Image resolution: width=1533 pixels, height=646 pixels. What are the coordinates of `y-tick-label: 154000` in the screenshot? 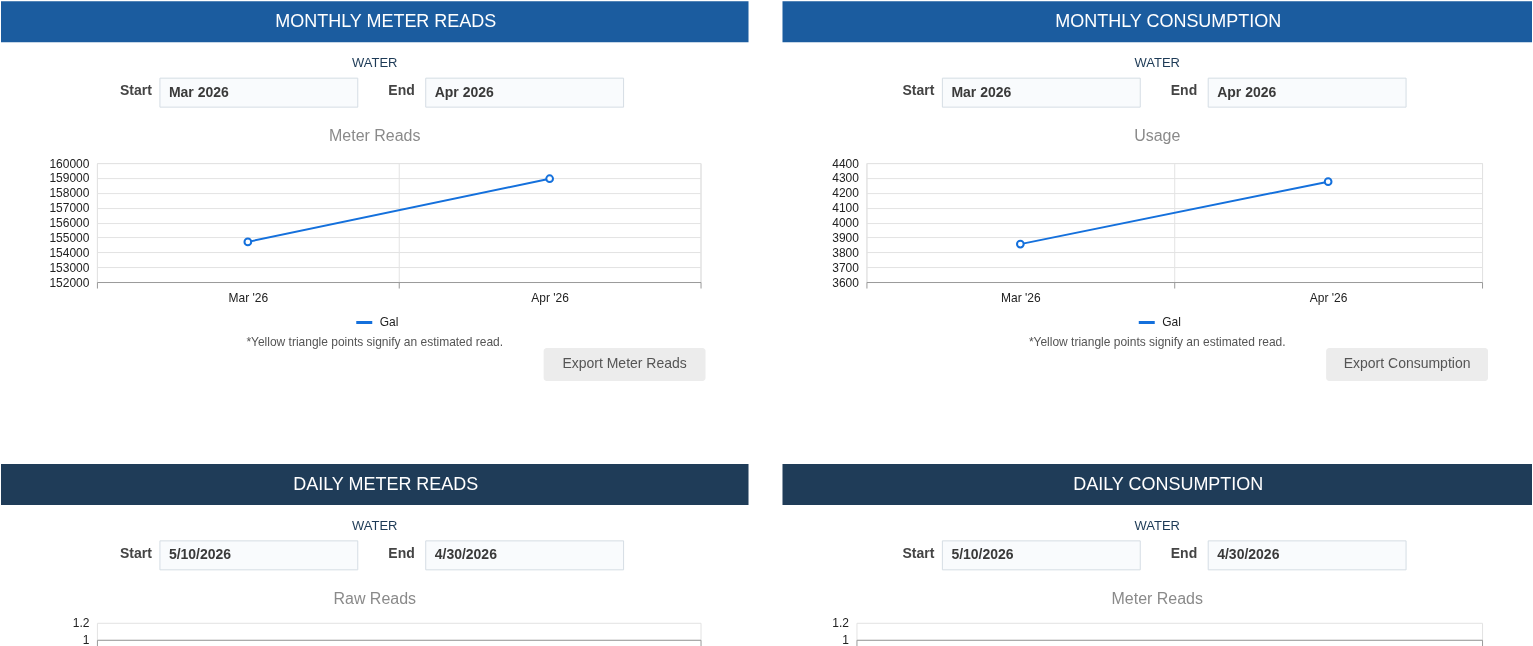 It's located at (69, 252).